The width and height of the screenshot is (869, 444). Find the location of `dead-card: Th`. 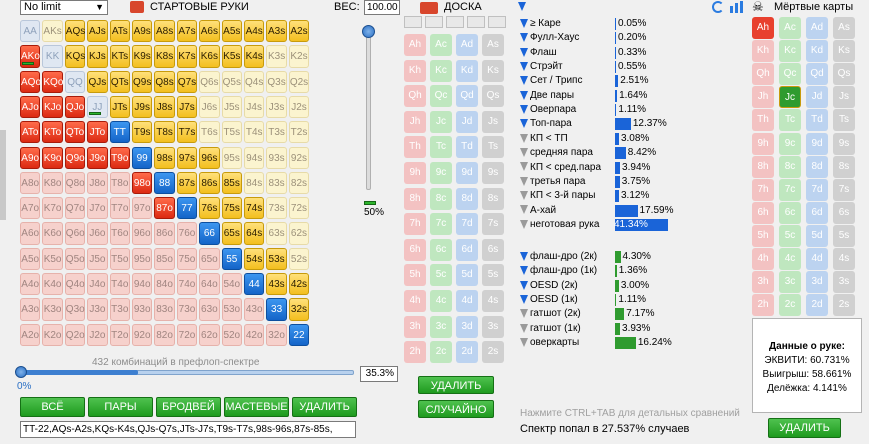

dead-card: Th is located at coordinates (763, 120).